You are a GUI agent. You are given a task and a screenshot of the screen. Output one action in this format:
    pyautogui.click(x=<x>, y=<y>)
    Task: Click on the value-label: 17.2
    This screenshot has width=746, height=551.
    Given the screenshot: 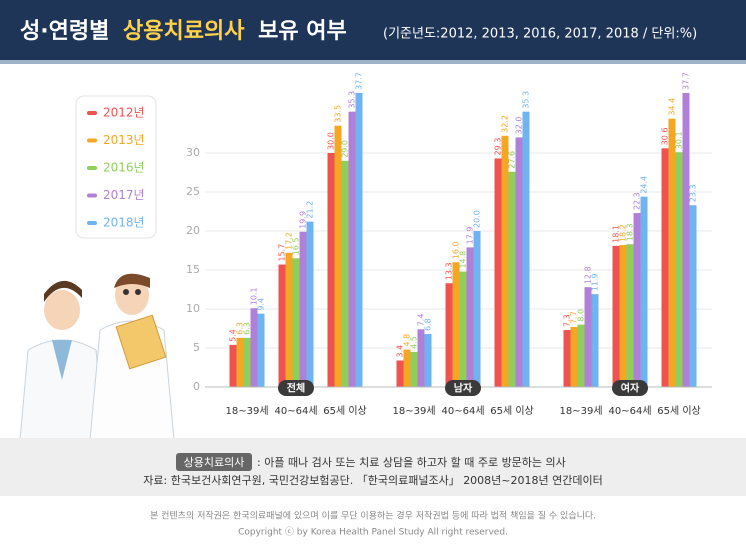 What is the action you would take?
    pyautogui.click(x=289, y=241)
    